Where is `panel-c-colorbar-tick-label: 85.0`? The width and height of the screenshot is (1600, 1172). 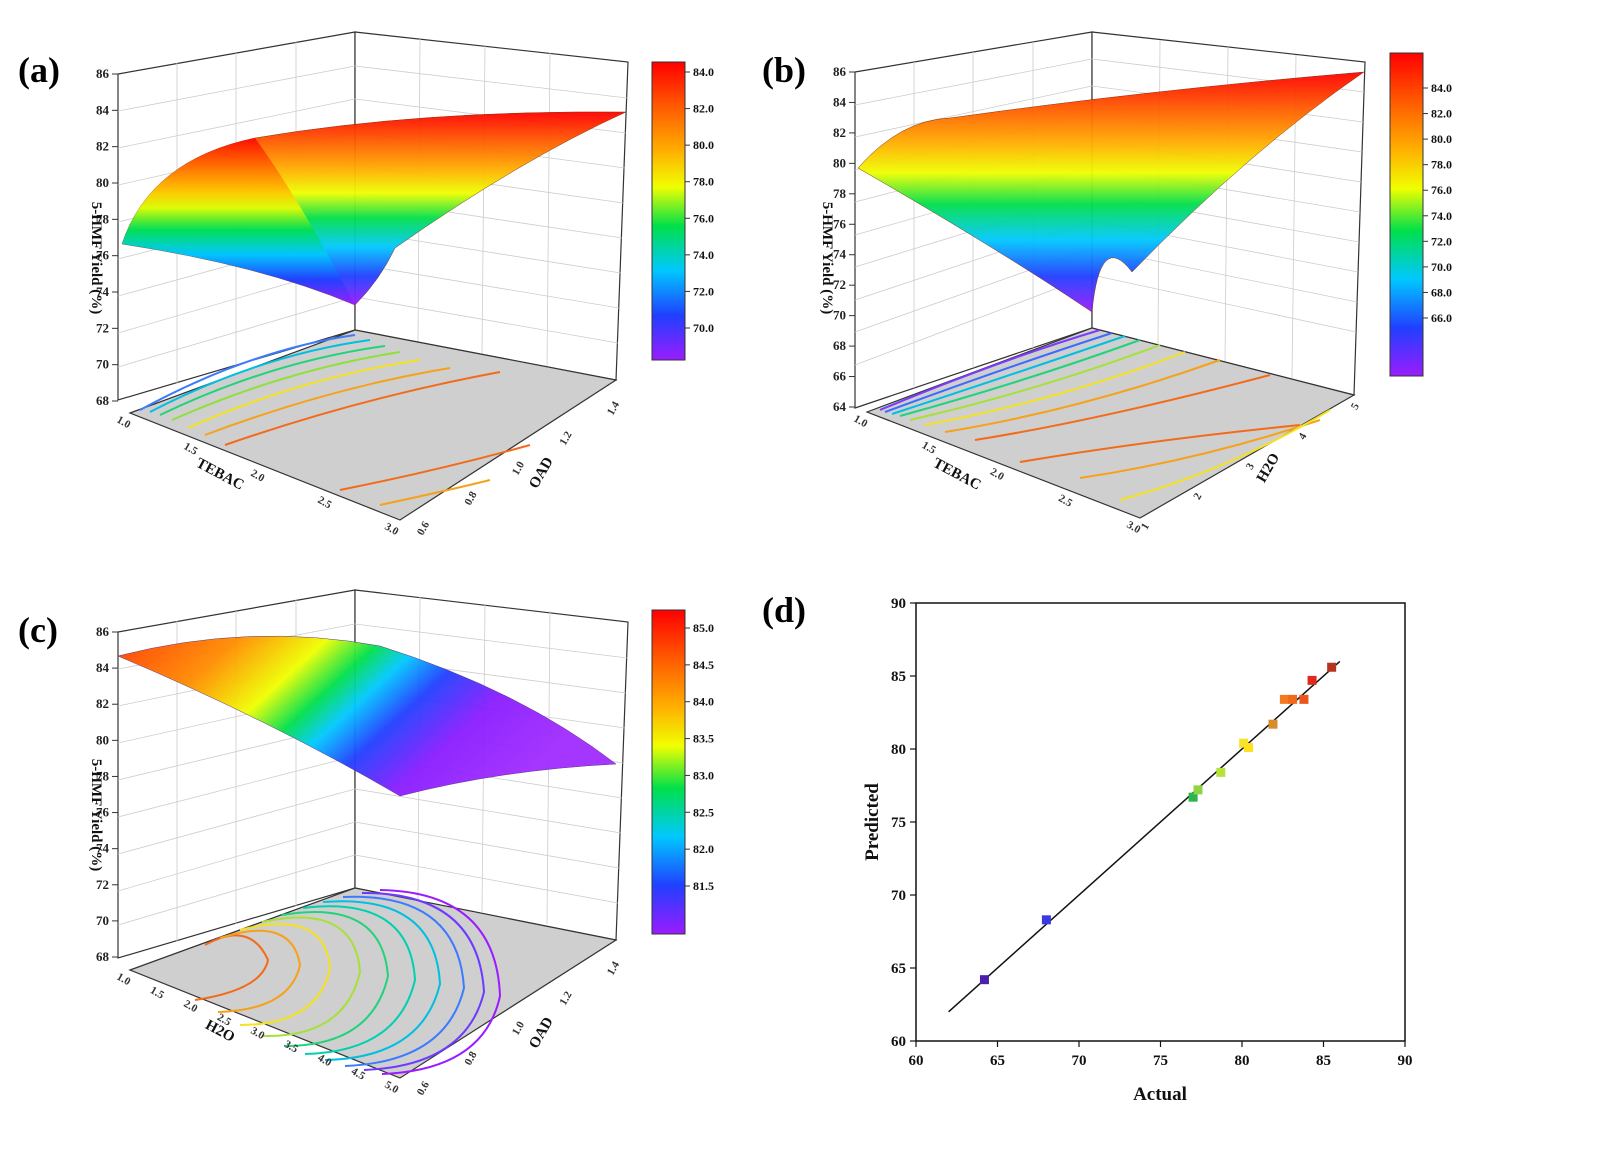
panel-c-colorbar-tick-label: 85.0 is located at coordinates (703, 628).